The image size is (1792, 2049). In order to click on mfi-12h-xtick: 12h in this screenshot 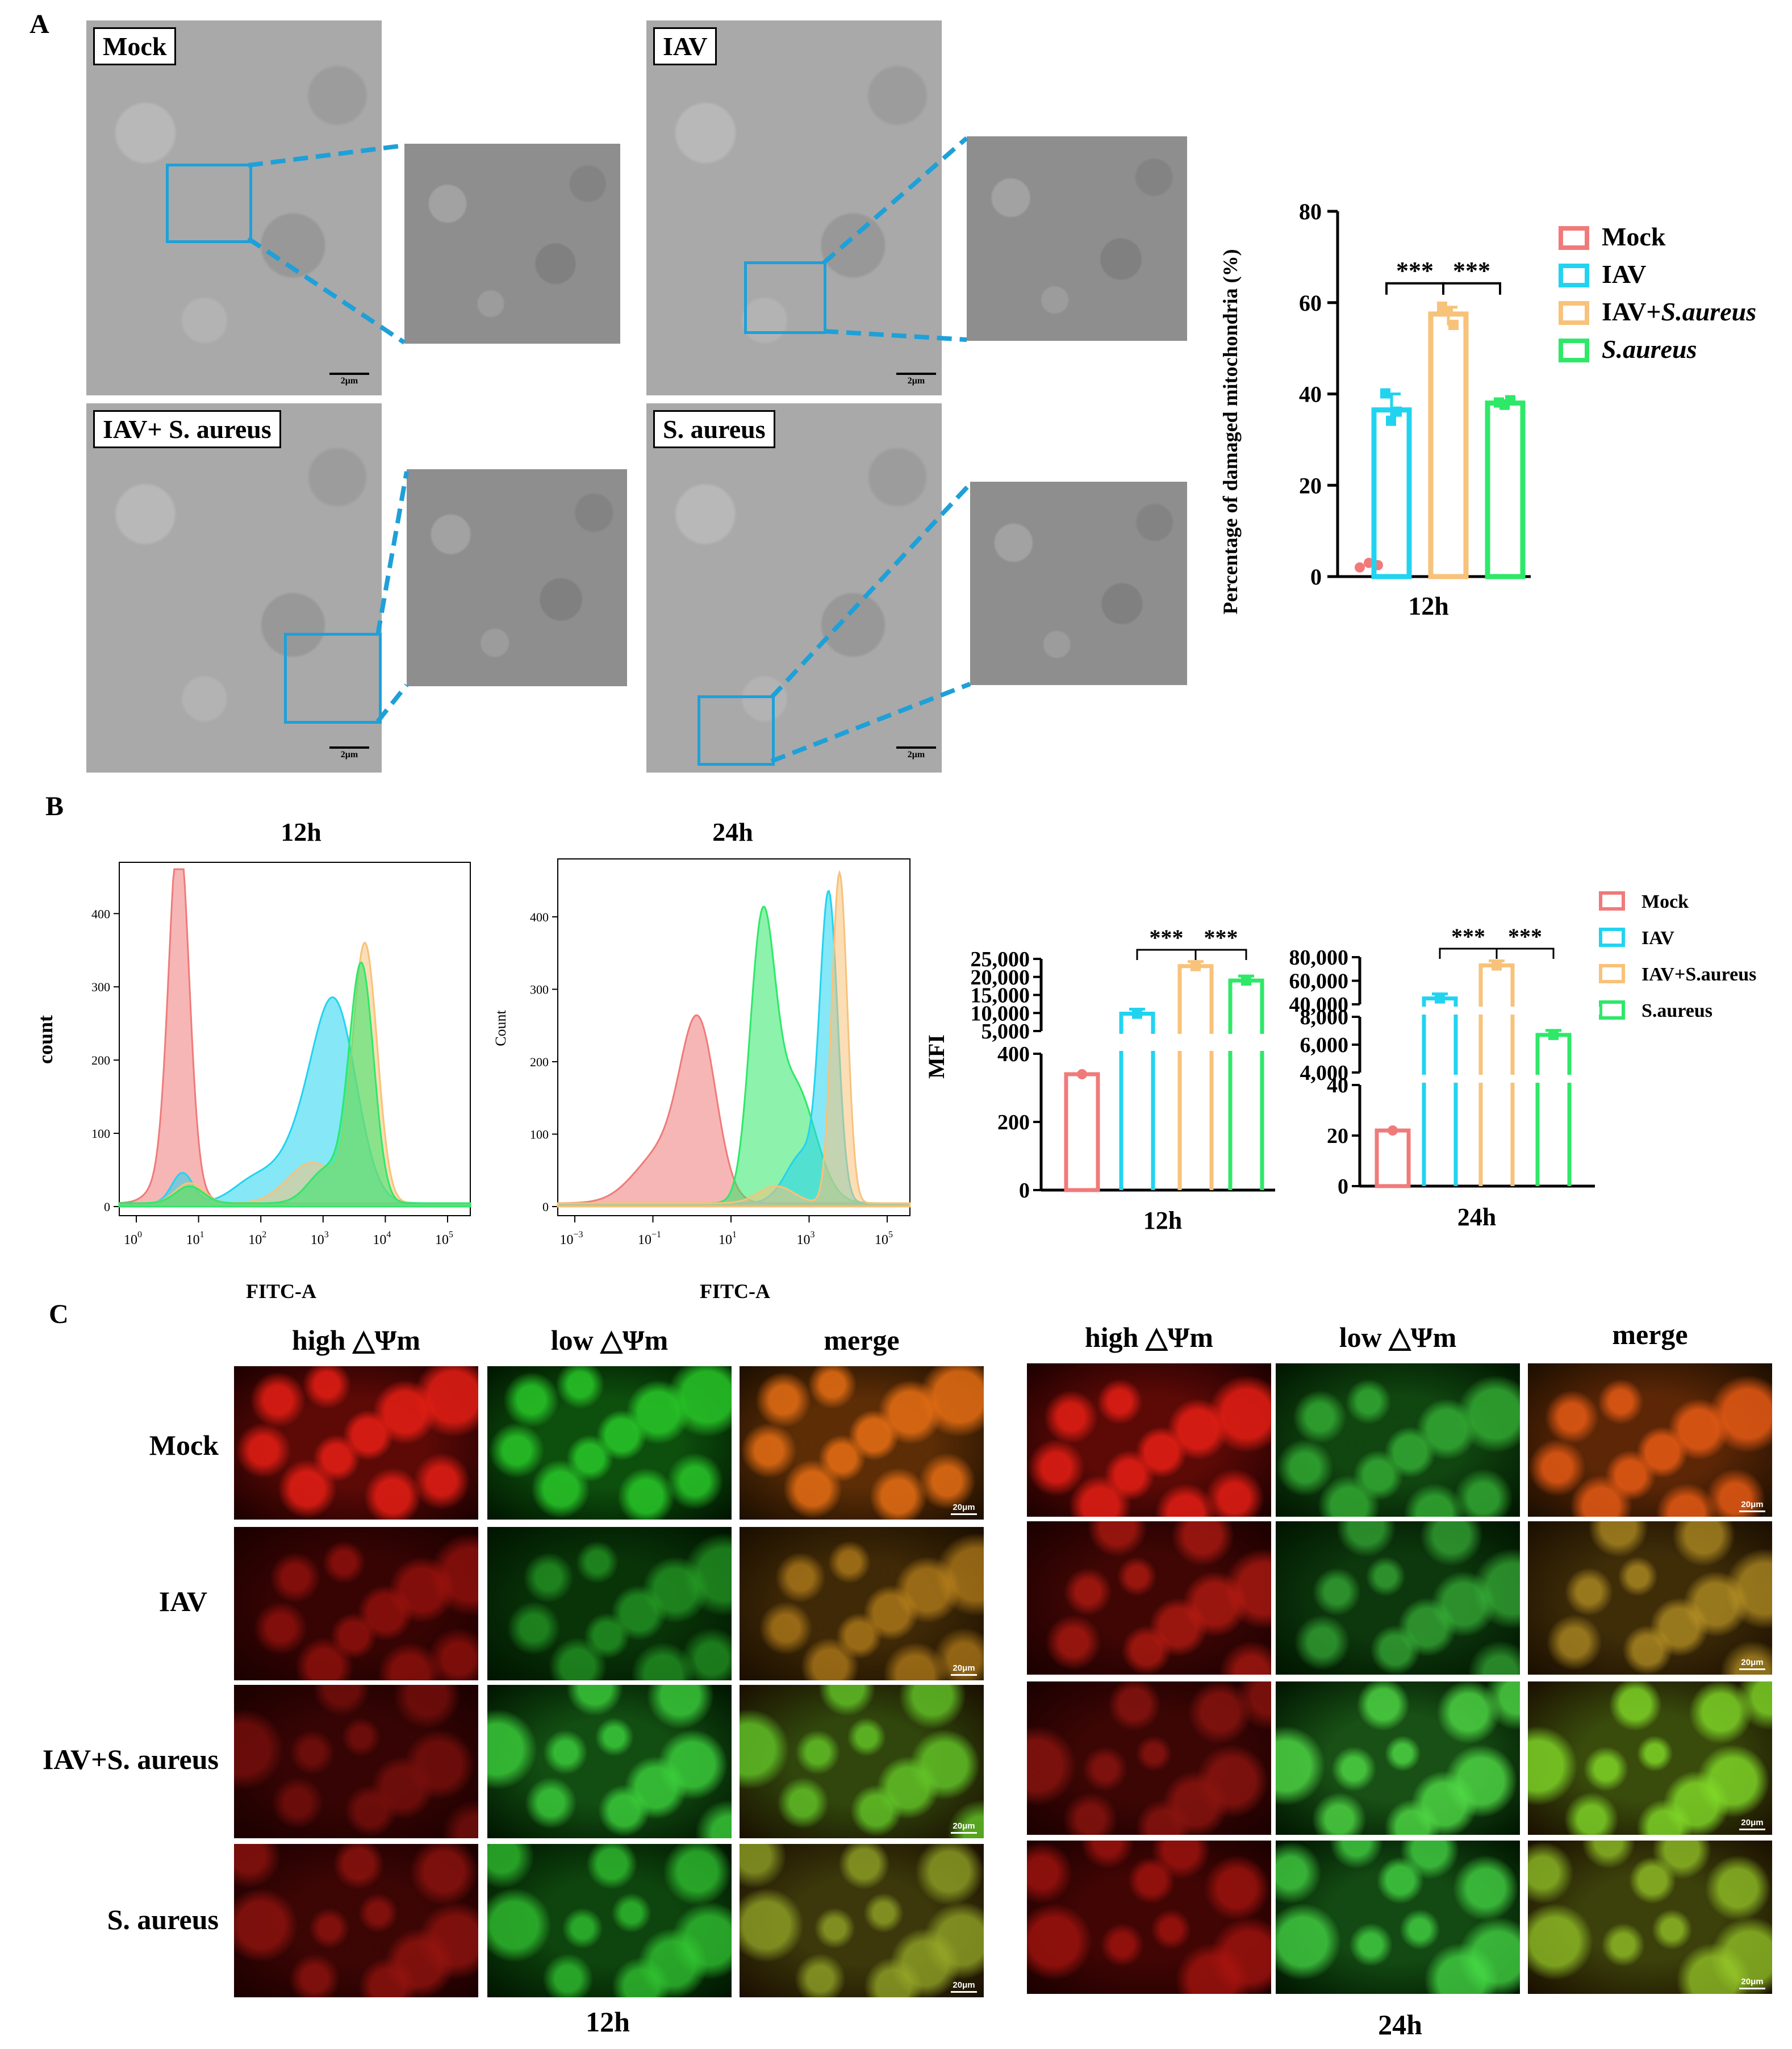, I will do `click(1162, 1220)`.